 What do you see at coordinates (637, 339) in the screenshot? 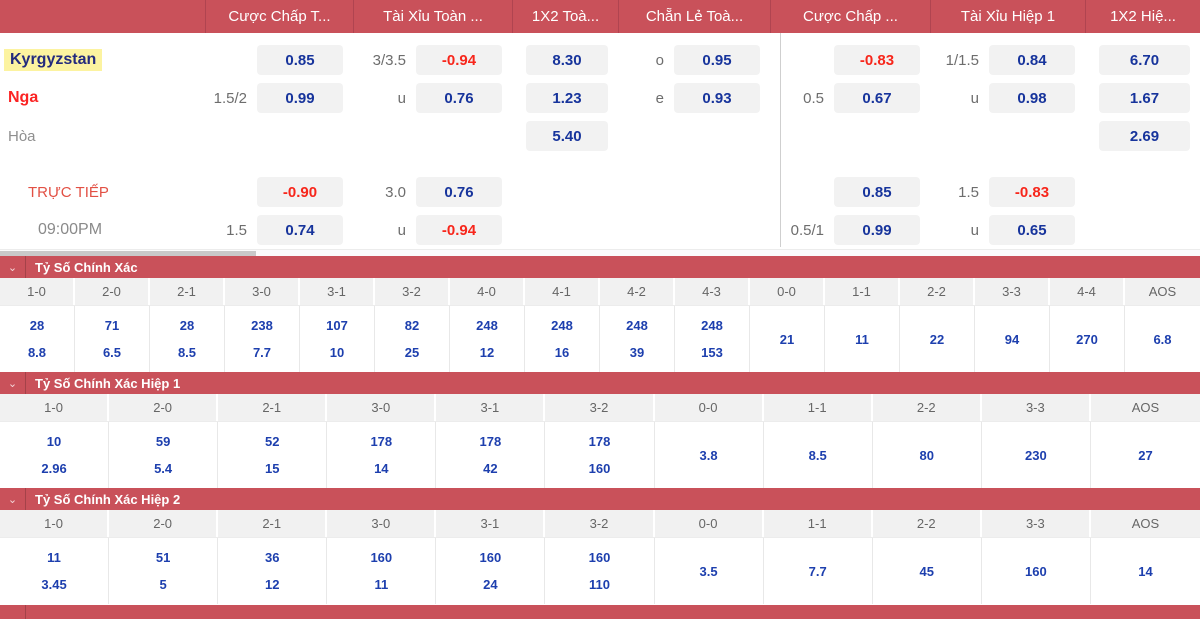
I see `score-odds-cell: 248 39` at bounding box center [637, 339].